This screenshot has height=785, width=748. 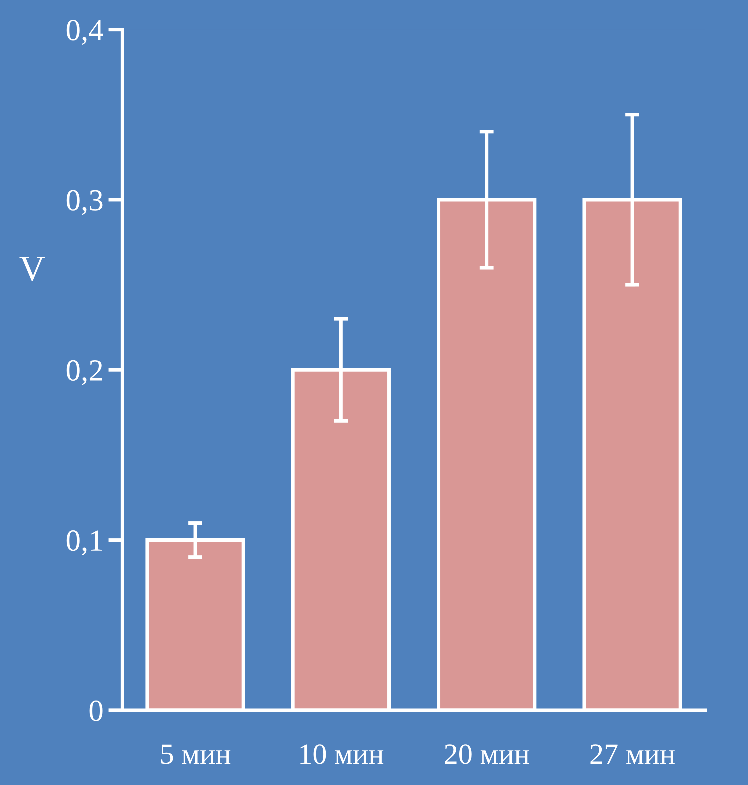 I want to click on x-tick-label: 20 мин, so click(x=487, y=754).